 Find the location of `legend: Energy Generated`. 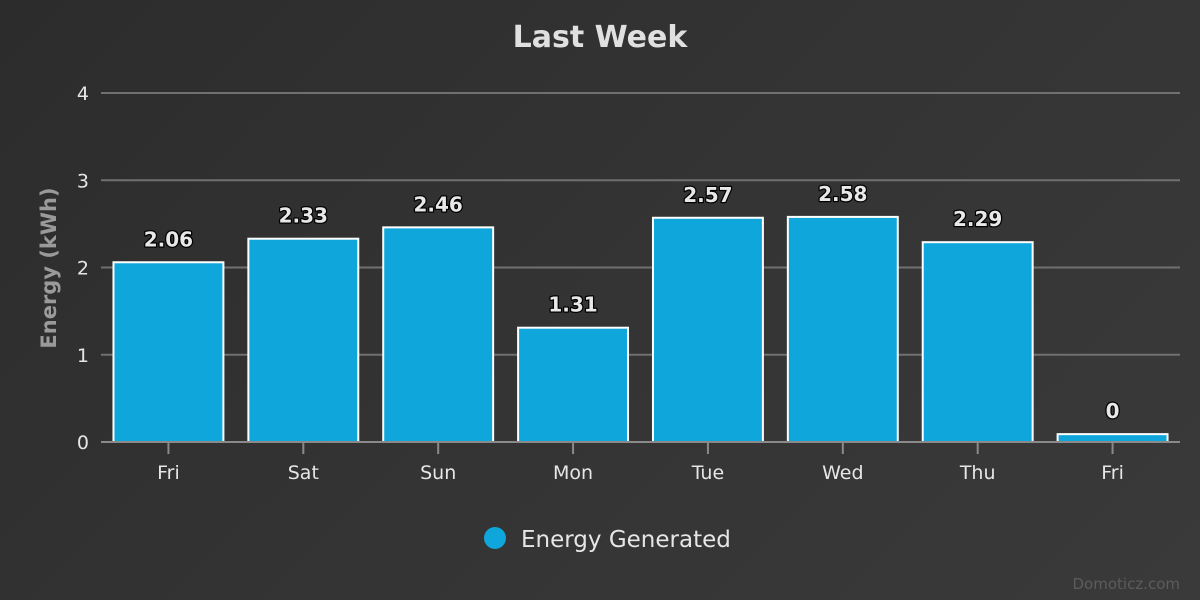

legend: Energy Generated is located at coordinates (607, 540).